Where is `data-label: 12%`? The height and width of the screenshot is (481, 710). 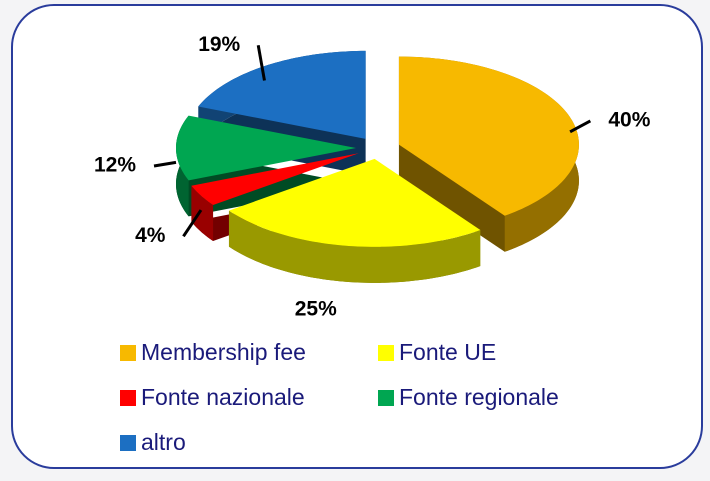 data-label: 12% is located at coordinates (115, 165).